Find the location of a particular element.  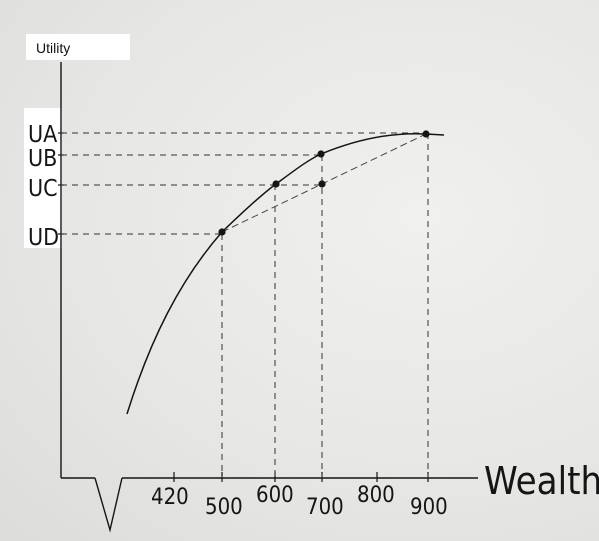

x-axis-label: Wealth is located at coordinates (541, 481).